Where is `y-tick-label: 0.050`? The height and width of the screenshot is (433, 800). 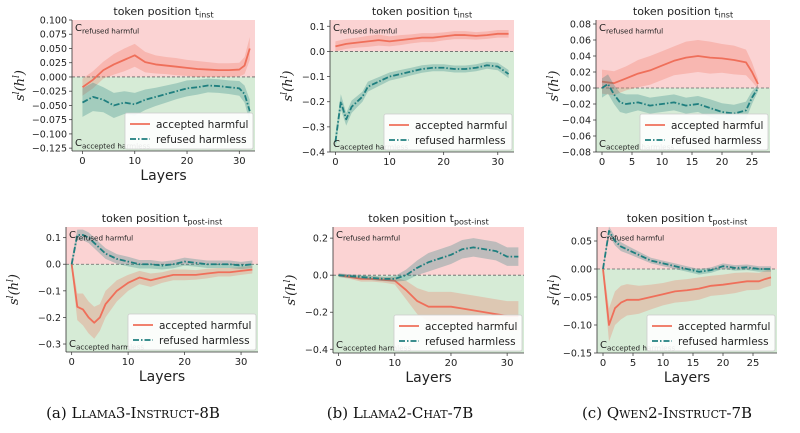 y-tick-label: 0.050 is located at coordinates (53, 49).